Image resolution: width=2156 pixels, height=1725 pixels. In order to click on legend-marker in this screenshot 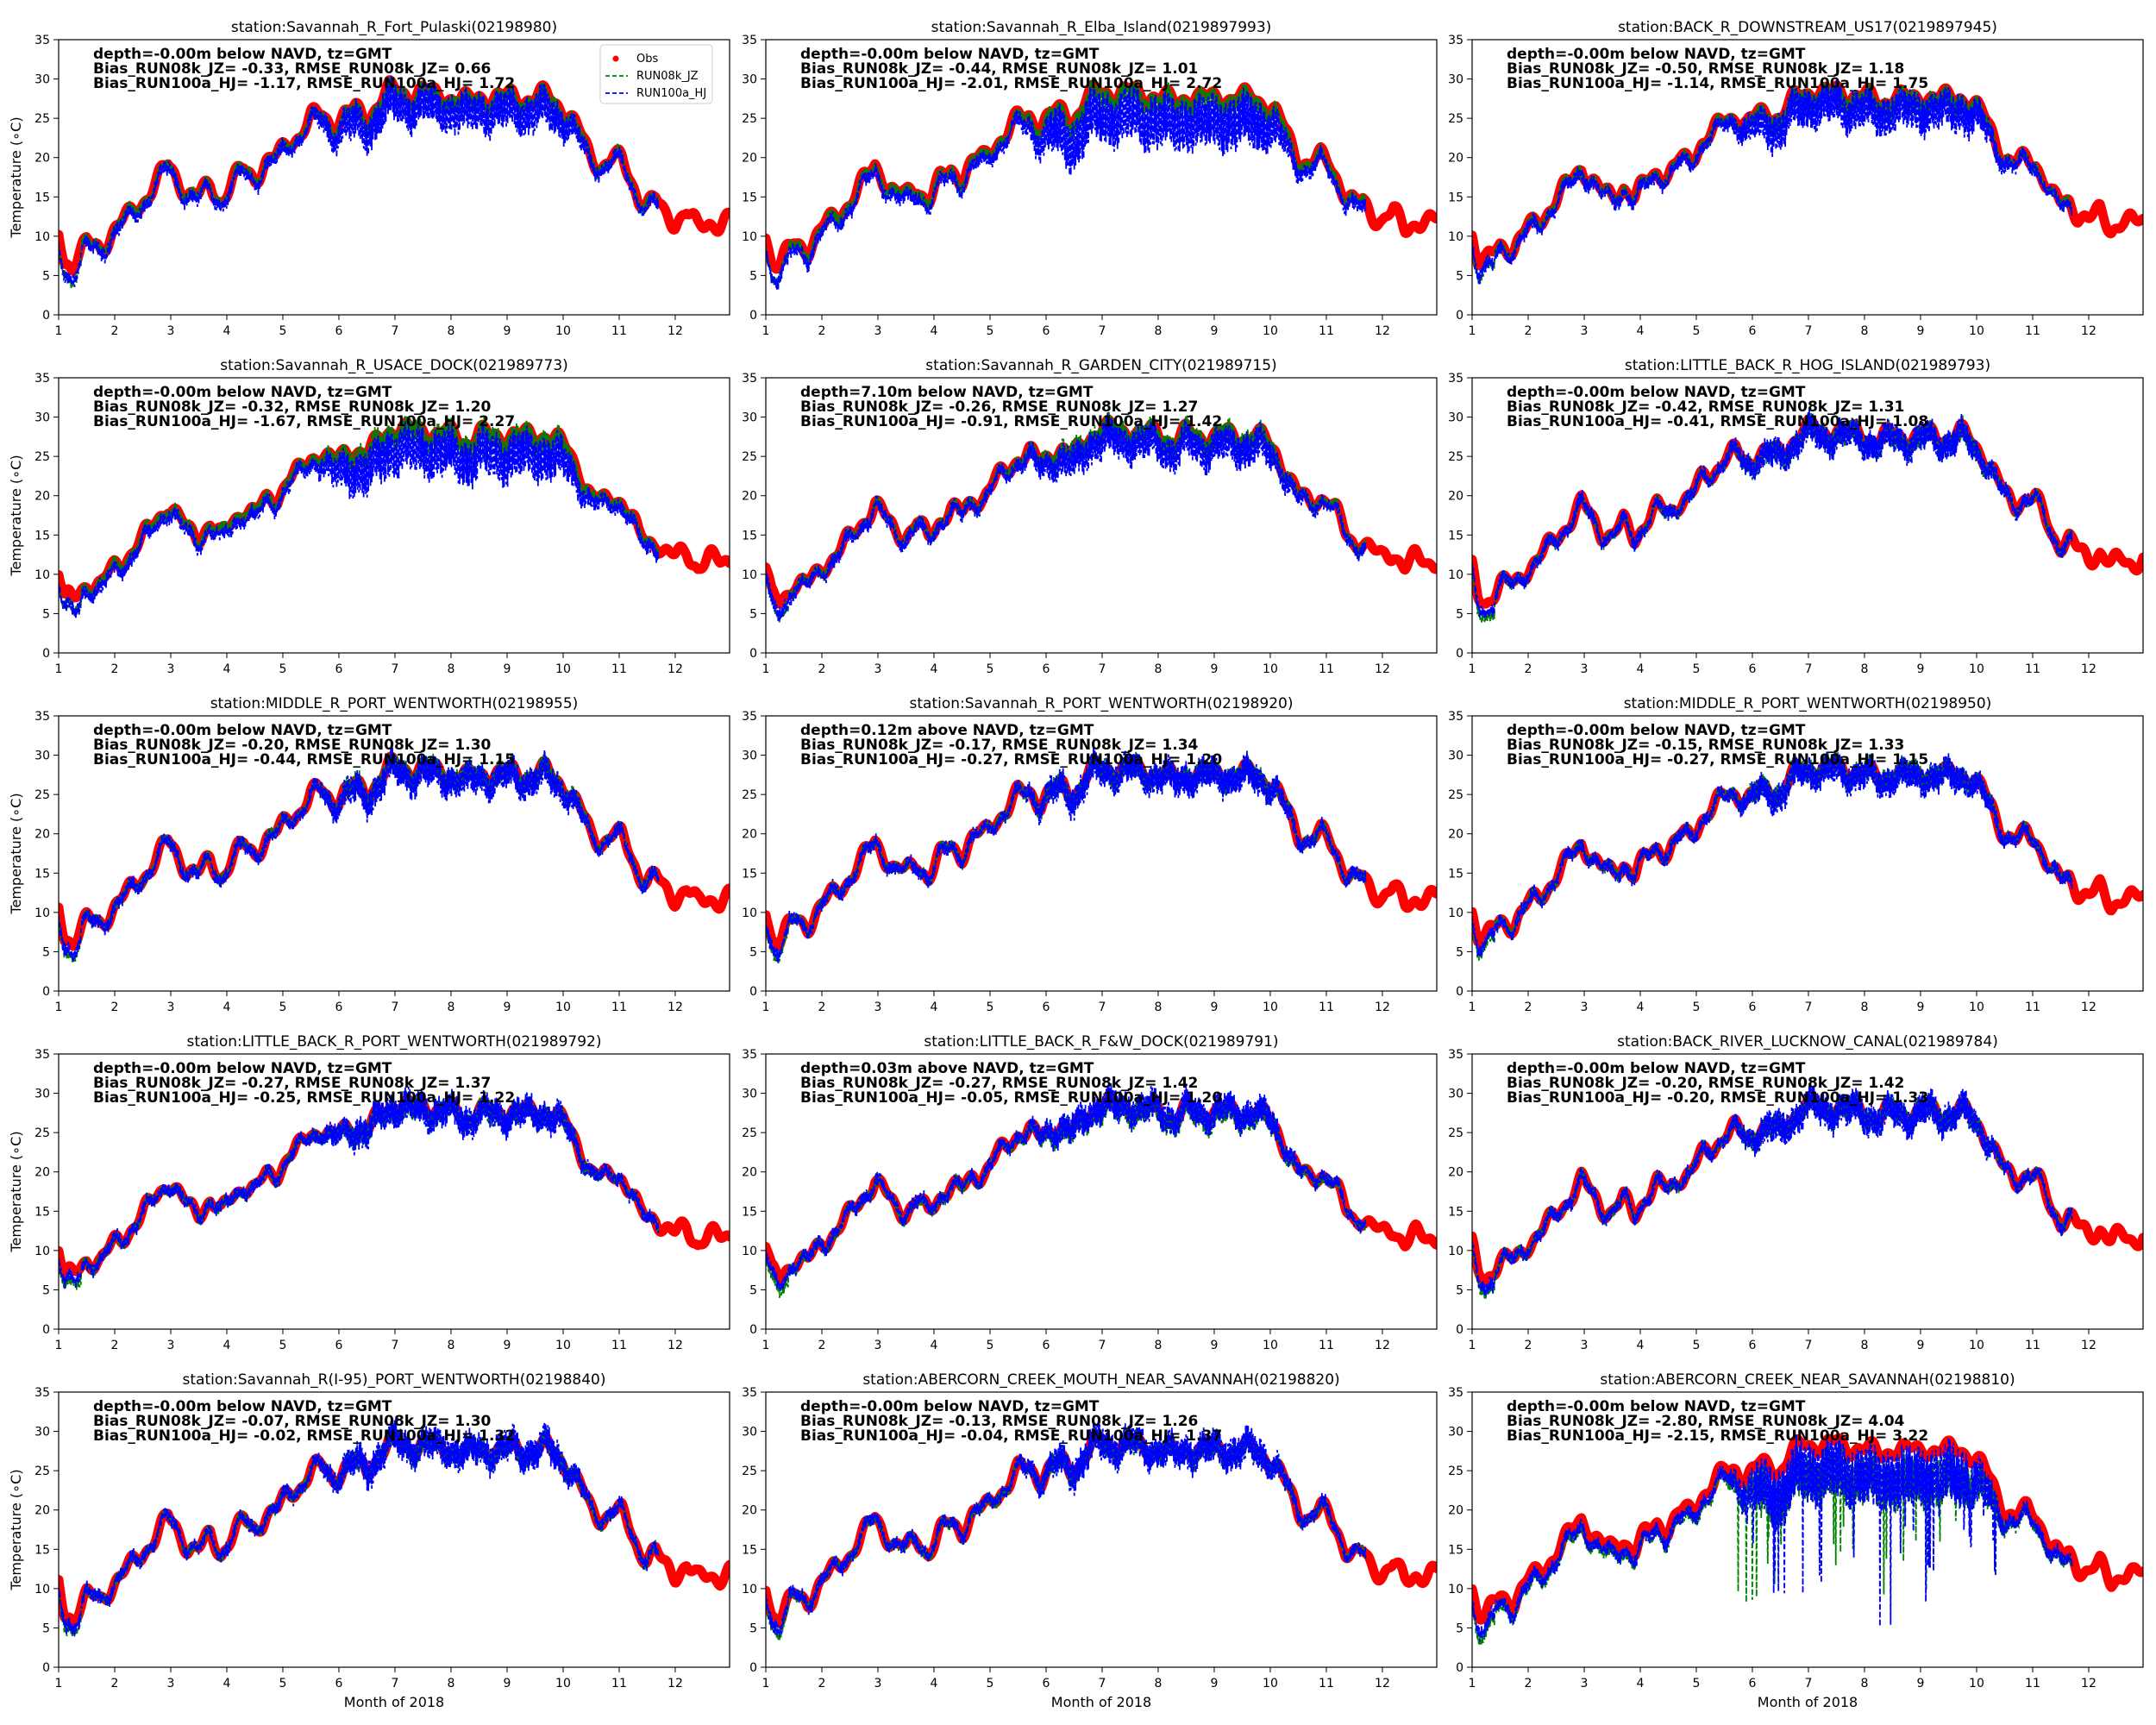, I will do `click(615, 58)`.